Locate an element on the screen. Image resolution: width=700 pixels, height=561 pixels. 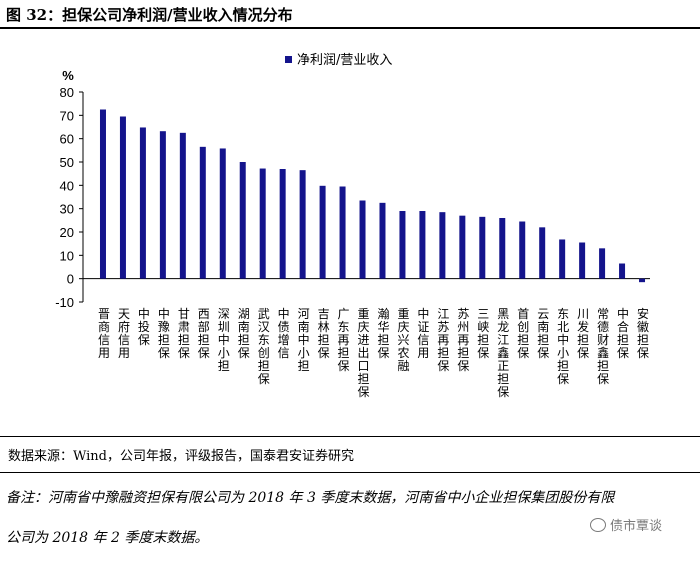
top-rule is located at coordinates (350, 28).